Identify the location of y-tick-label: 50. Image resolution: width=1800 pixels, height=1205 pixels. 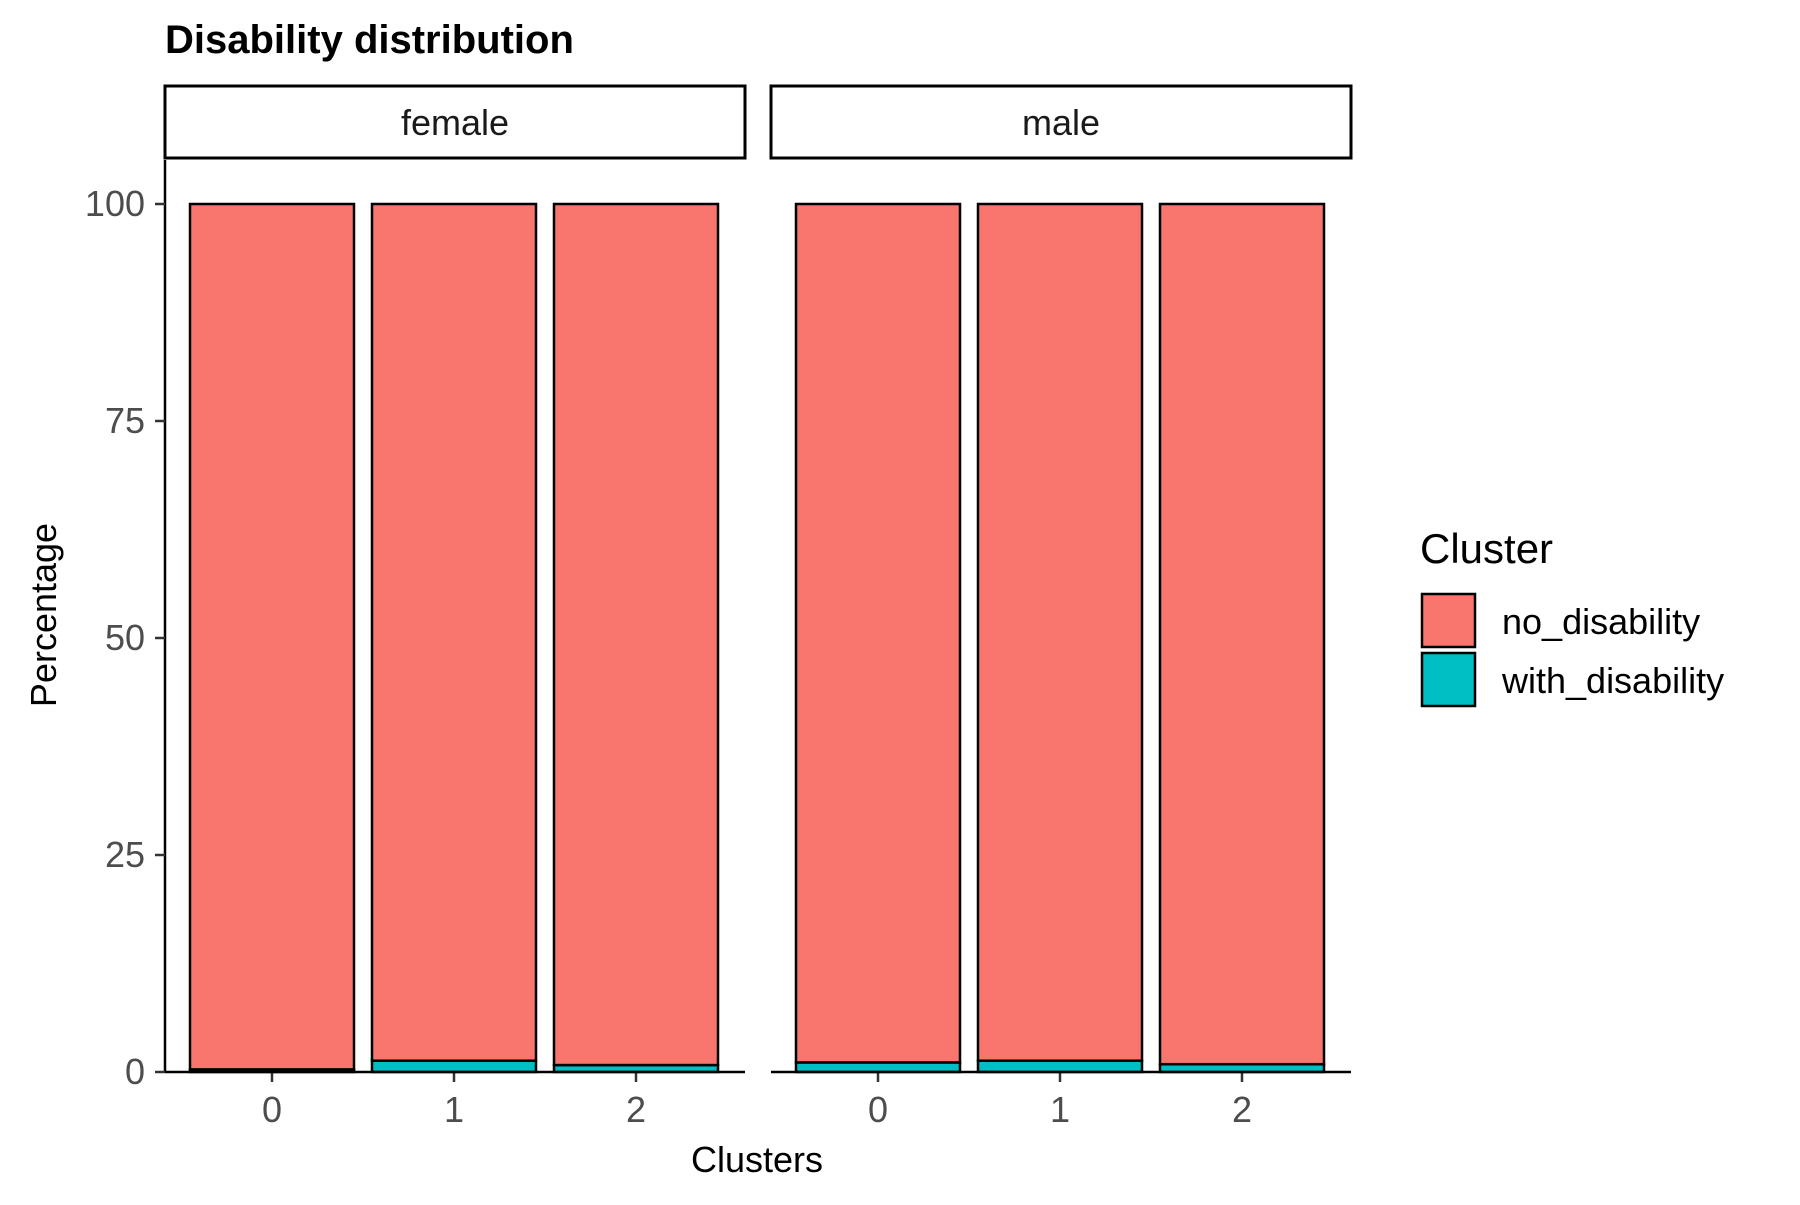
(125, 637).